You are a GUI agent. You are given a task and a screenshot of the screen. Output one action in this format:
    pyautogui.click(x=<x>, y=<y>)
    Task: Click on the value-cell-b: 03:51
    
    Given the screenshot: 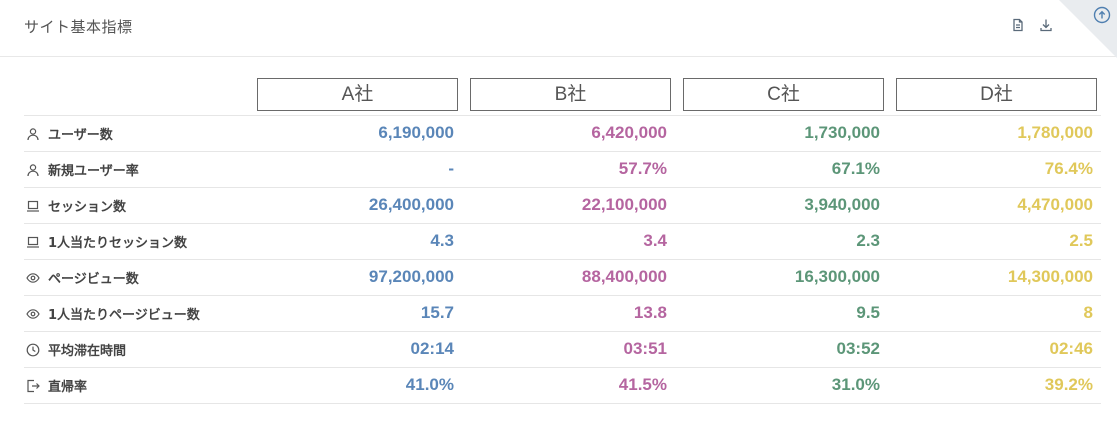 What is the action you would take?
    pyautogui.click(x=568, y=348)
    